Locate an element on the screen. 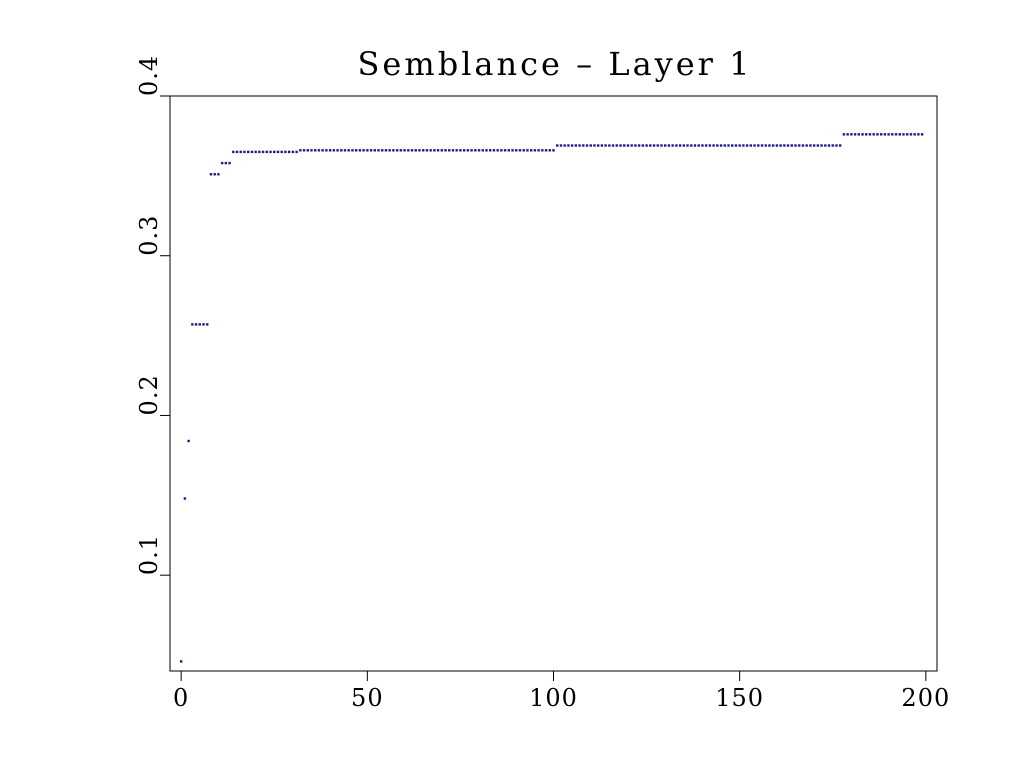 The width and height of the screenshot is (1024, 768). x-tick-label: 150 is located at coordinates (739, 698).